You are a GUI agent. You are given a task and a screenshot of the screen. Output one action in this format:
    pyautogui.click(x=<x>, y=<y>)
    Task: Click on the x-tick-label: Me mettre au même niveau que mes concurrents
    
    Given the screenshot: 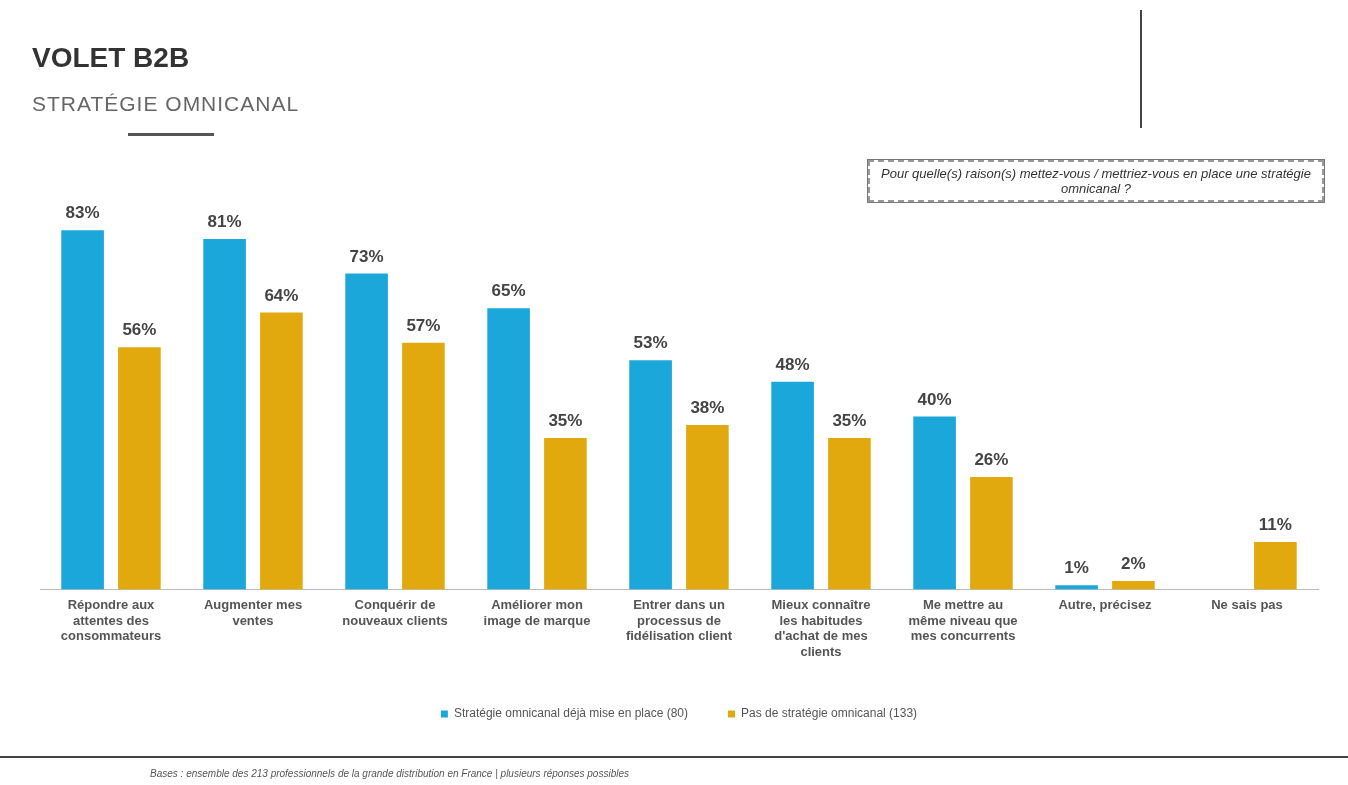 What is the action you would take?
    pyautogui.click(x=963, y=620)
    